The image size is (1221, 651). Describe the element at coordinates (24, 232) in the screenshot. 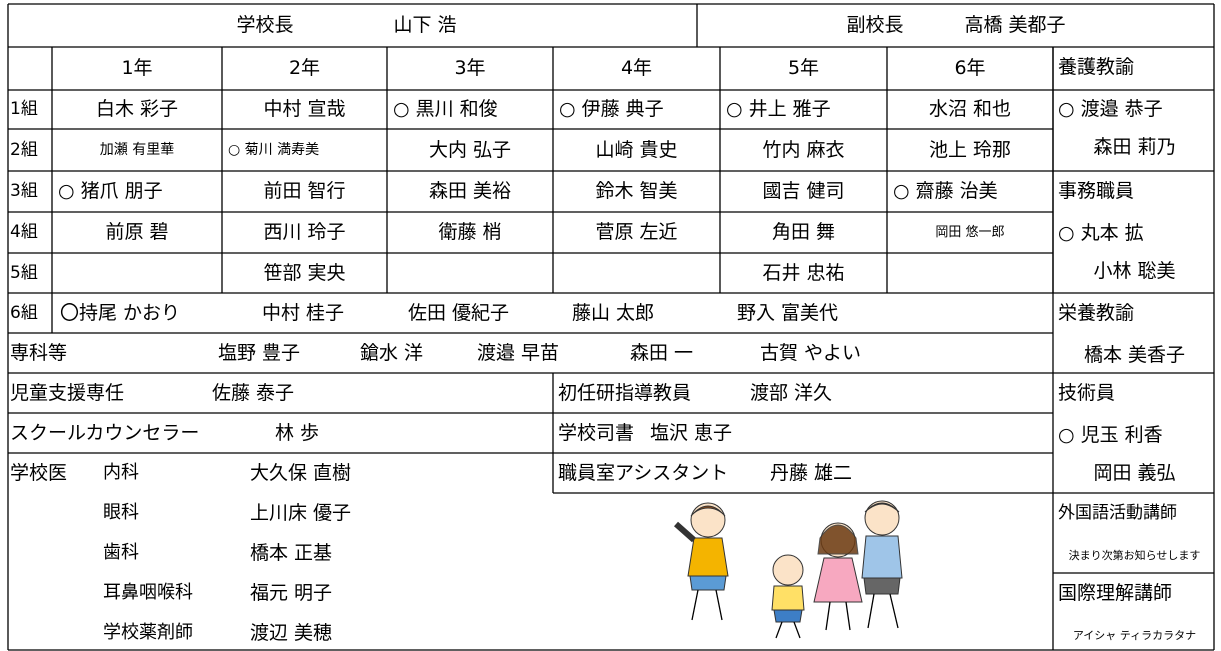

I see `class-label: 4組` at that location.